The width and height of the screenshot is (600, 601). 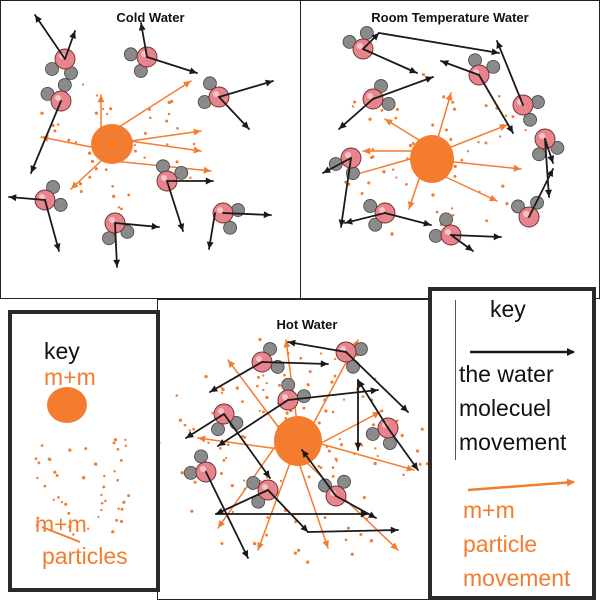 What do you see at coordinates (489, 510) in the screenshot?
I see `right-key-particle-label-1: m+m` at bounding box center [489, 510].